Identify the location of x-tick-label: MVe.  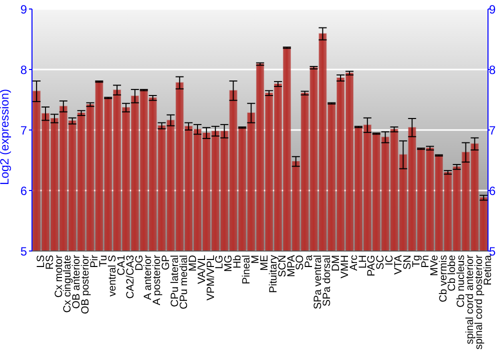
(434, 265).